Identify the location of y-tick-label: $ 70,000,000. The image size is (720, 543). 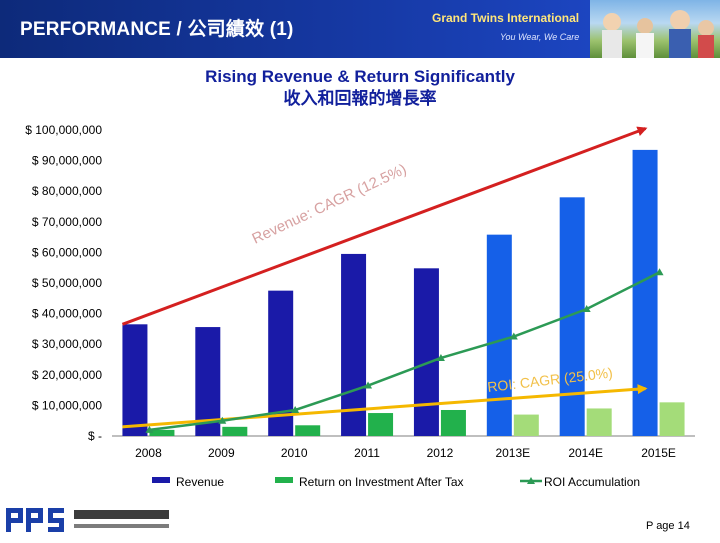
(67, 222).